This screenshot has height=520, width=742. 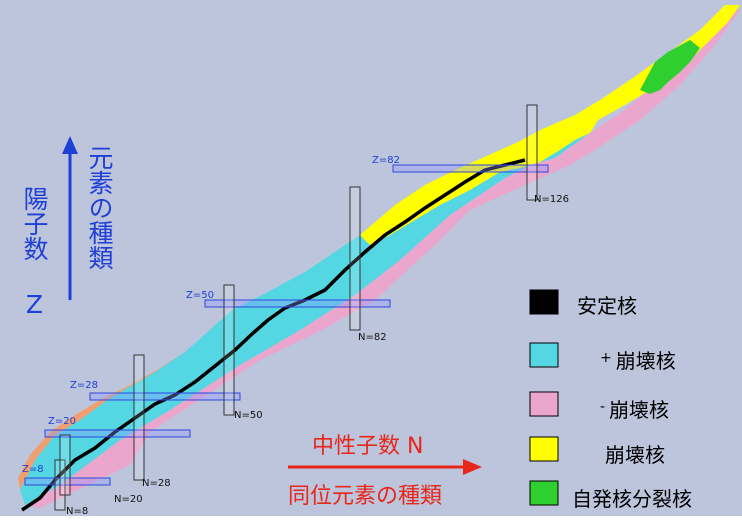 What do you see at coordinates (607, 306) in the screenshot?
I see `legend-label-stable: 安定核` at bounding box center [607, 306].